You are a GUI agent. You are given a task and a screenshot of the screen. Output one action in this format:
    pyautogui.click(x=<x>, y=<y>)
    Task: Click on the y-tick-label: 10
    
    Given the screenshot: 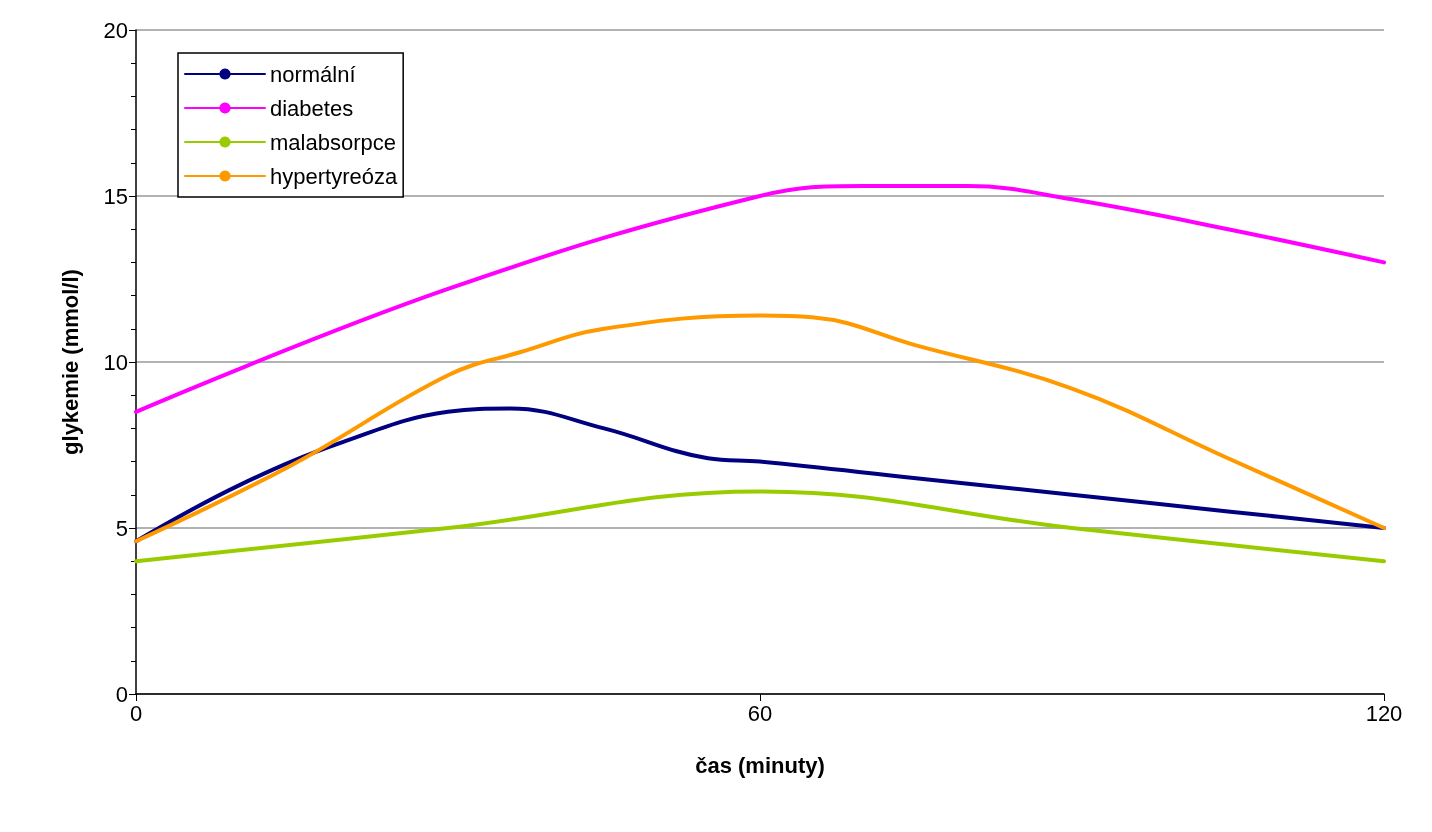 What is the action you would take?
    pyautogui.click(x=115, y=362)
    